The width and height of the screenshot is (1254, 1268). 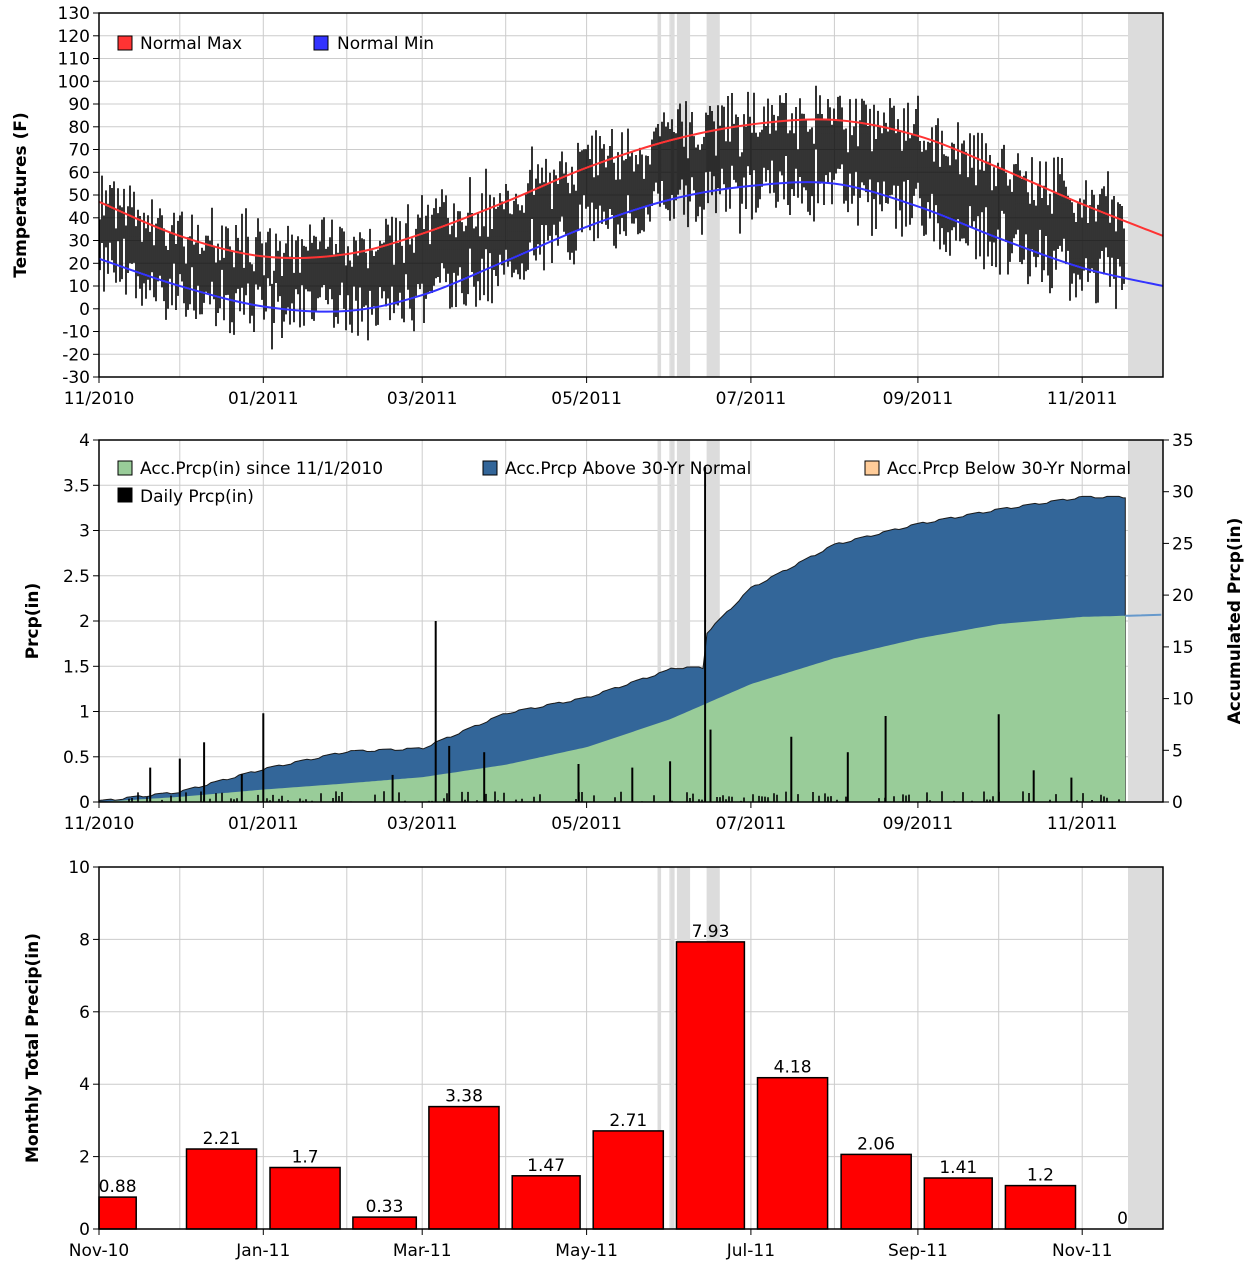 I want to click on precip-y-axis-title: Prcp(in), so click(x=33, y=621).